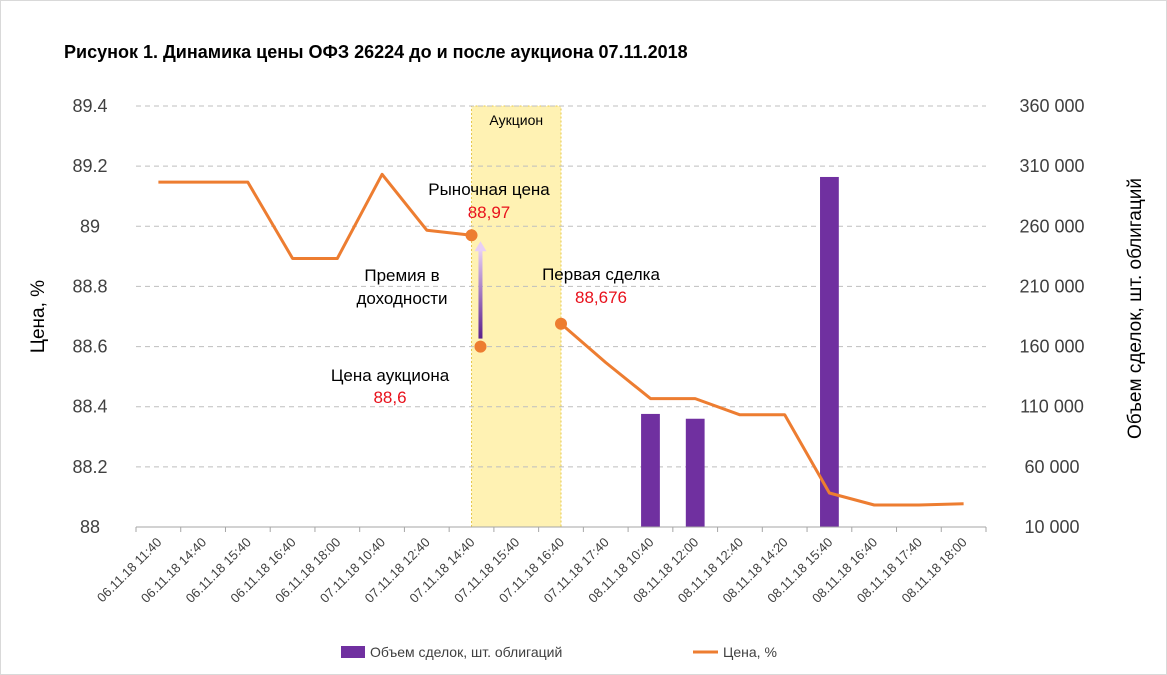 The width and height of the screenshot is (1167, 675). Describe the element at coordinates (561, 323) in the screenshot. I see `first-trade-marker` at that location.